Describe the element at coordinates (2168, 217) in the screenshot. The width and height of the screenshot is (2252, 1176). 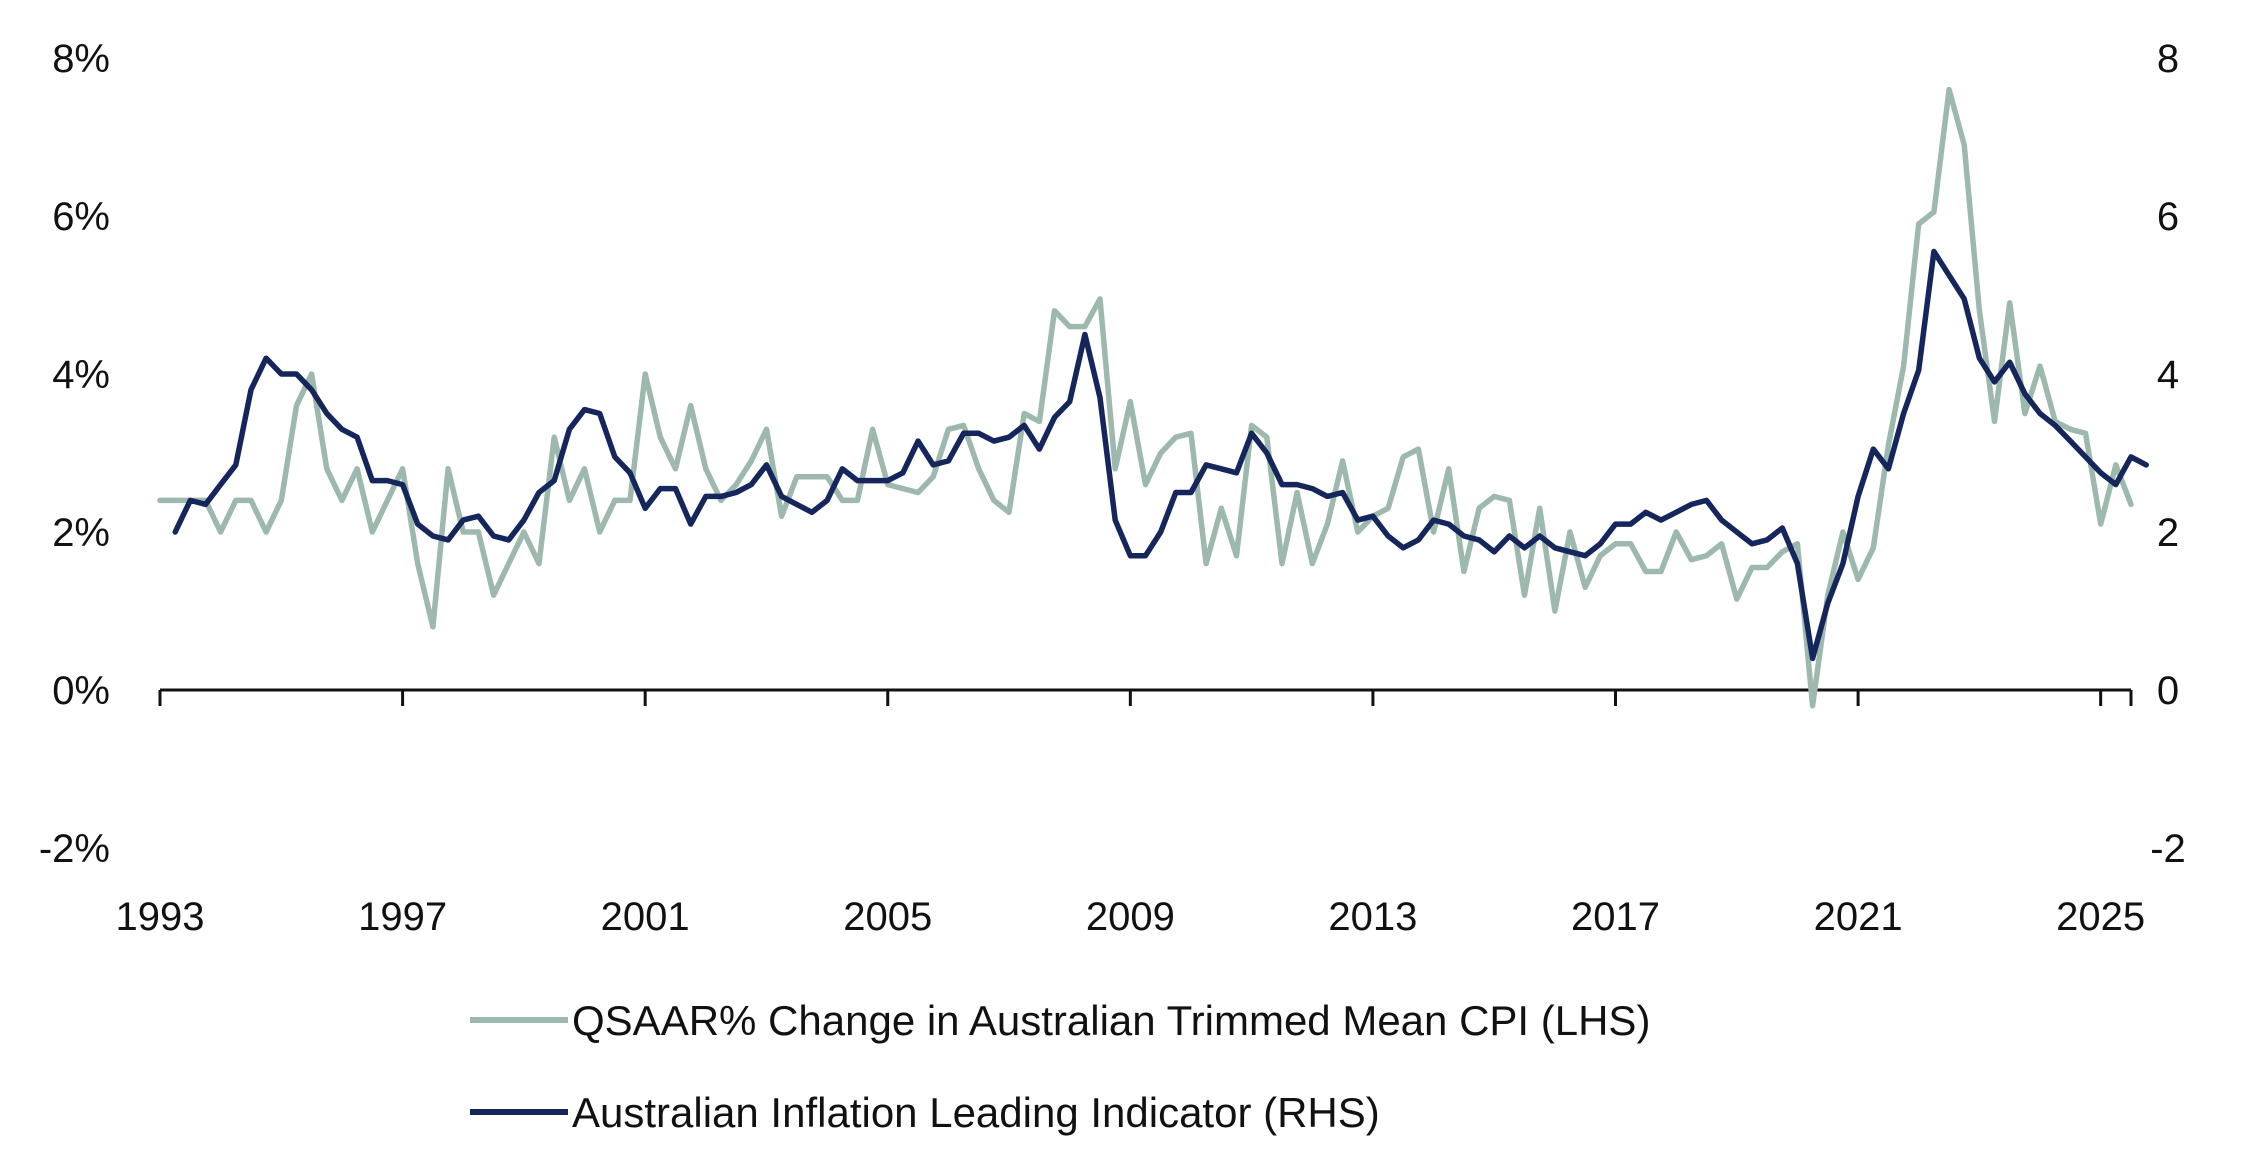
I see `right-axis-tick-label: 6` at that location.